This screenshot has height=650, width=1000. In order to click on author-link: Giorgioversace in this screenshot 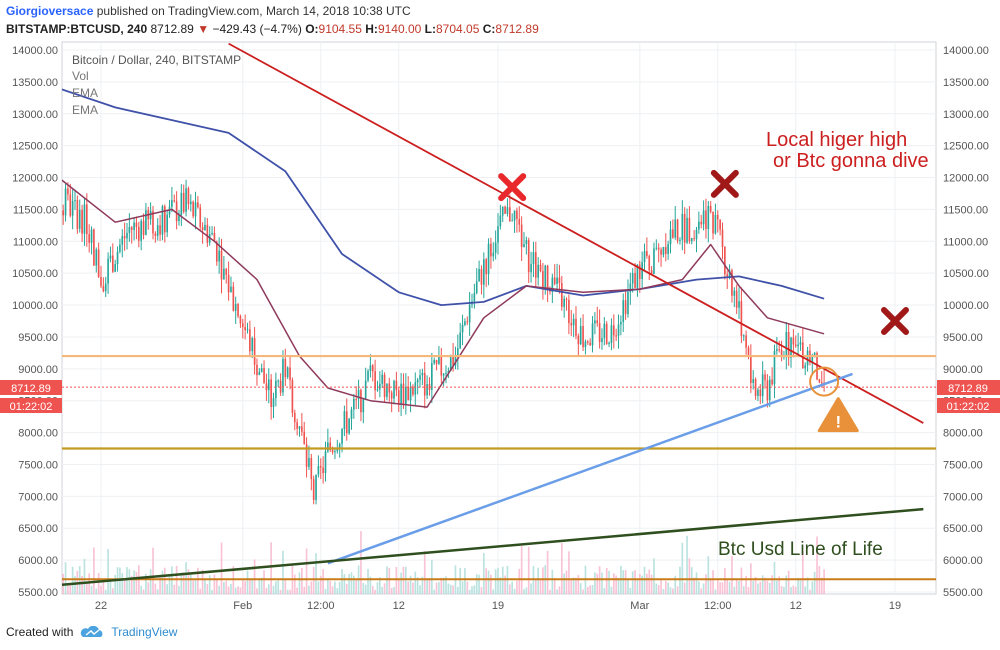, I will do `click(50, 11)`.